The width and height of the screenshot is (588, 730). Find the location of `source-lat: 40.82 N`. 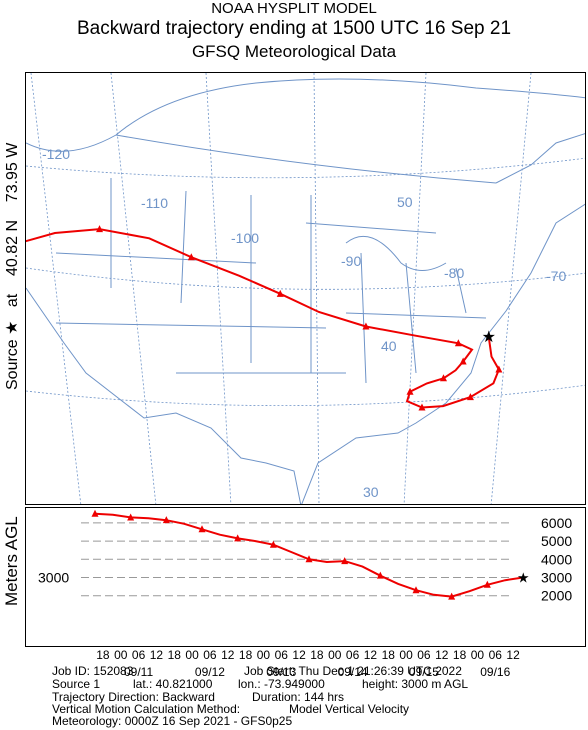

source-lat: 40.82 N is located at coordinates (12, 248).